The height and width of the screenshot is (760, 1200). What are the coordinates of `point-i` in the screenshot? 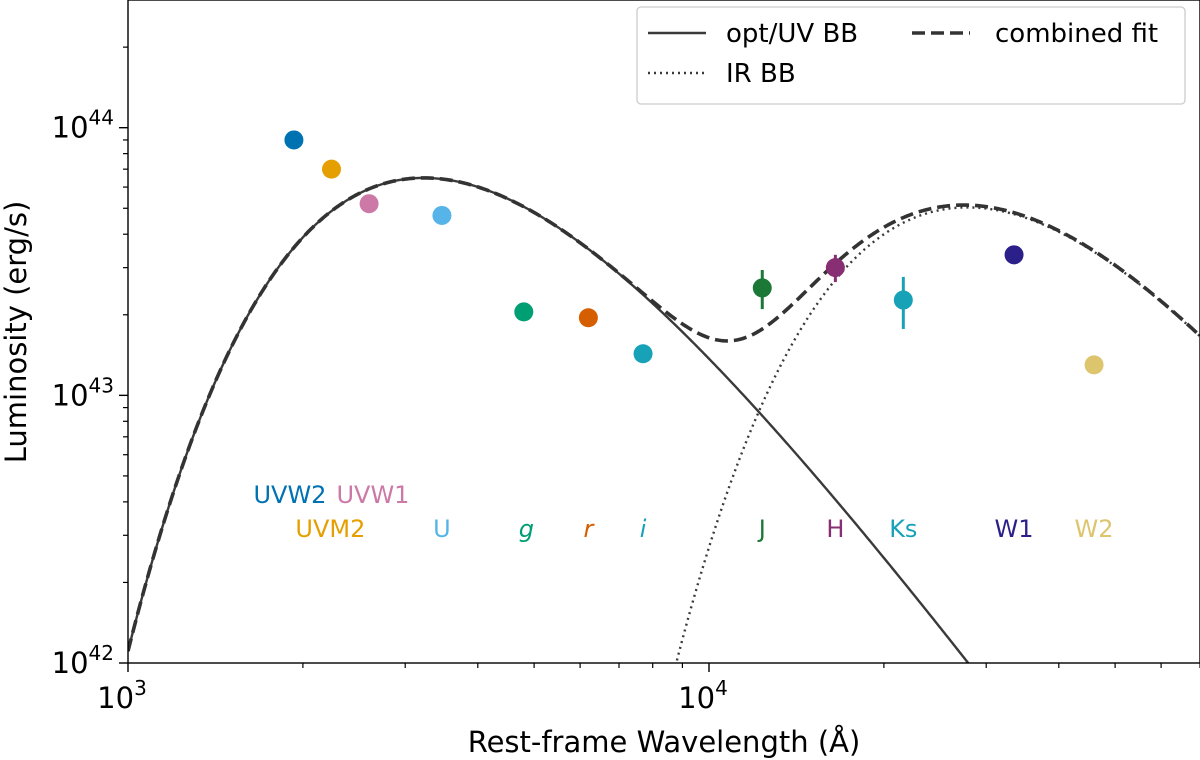 It's located at (643, 354).